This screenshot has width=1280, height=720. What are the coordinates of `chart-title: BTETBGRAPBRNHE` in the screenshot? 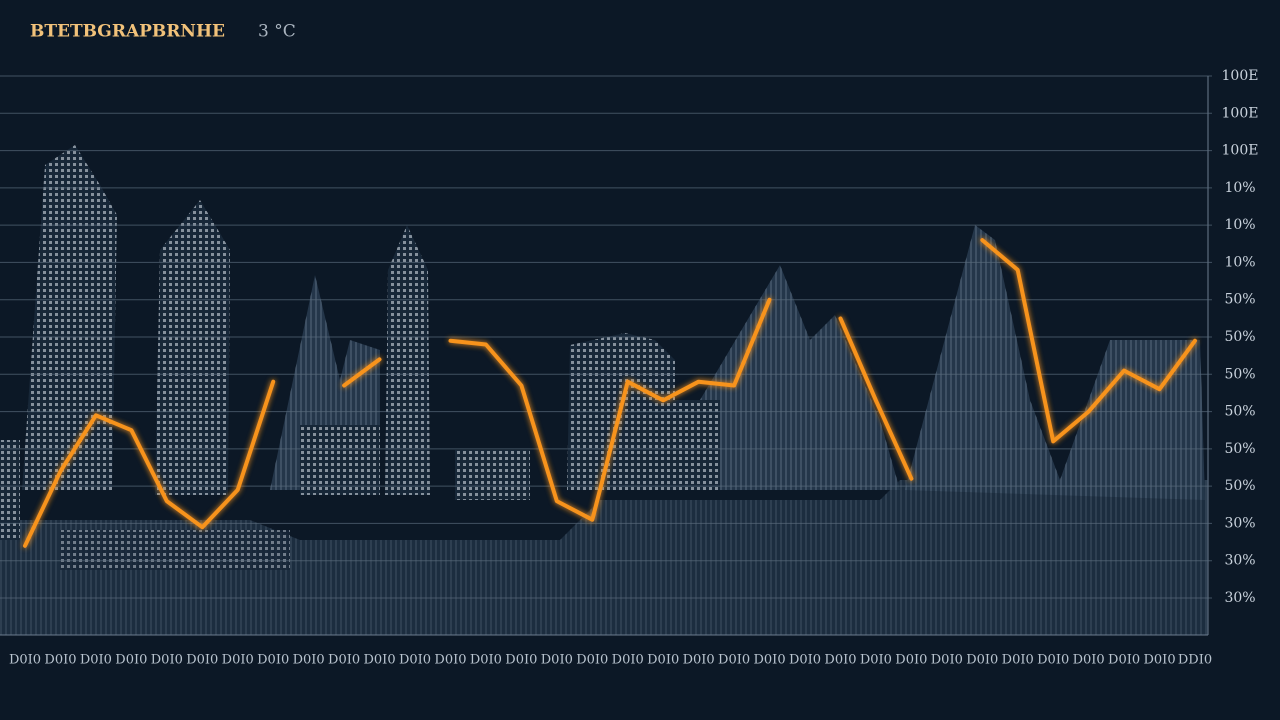 It's located at (127, 32).